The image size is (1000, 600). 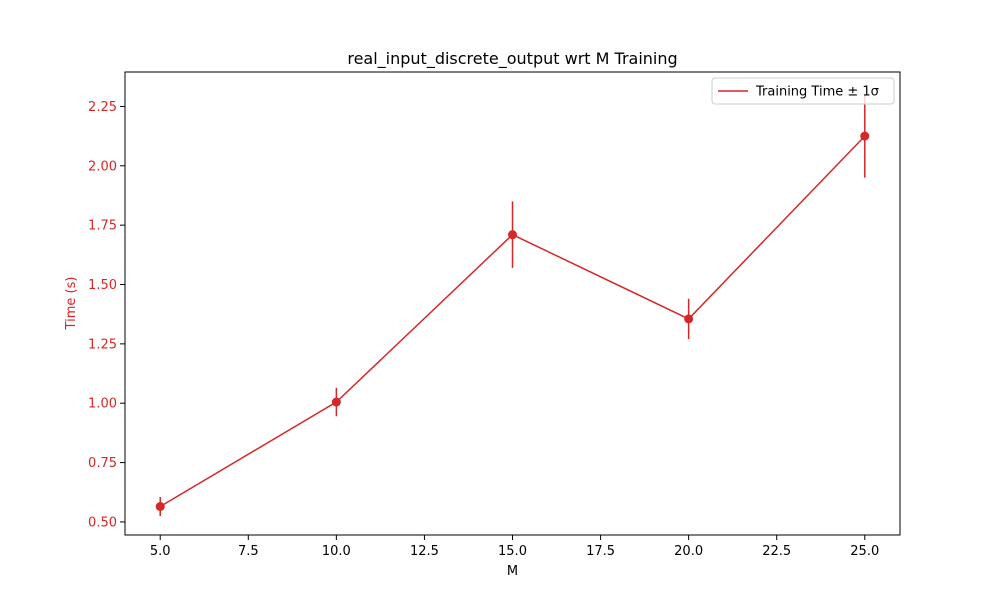 I want to click on legend-box, so click(x=803, y=91).